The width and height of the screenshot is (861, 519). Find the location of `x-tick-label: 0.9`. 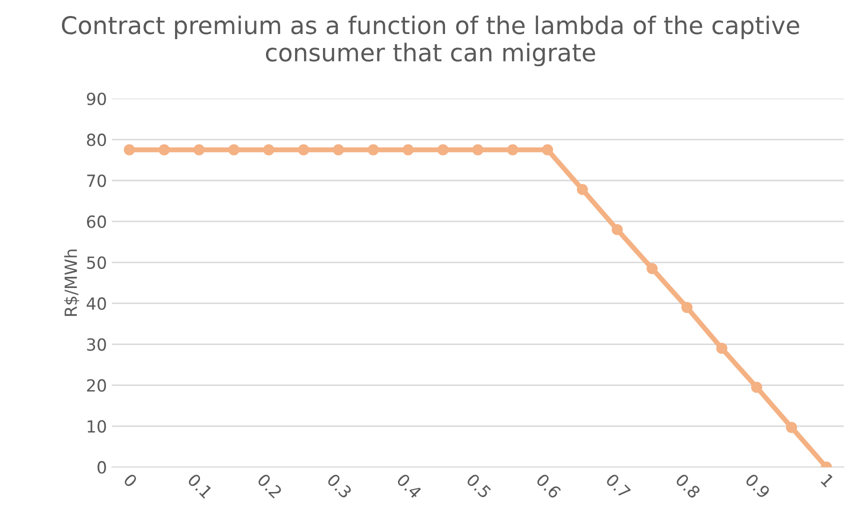

x-tick-label: 0.9 is located at coordinates (757, 485).